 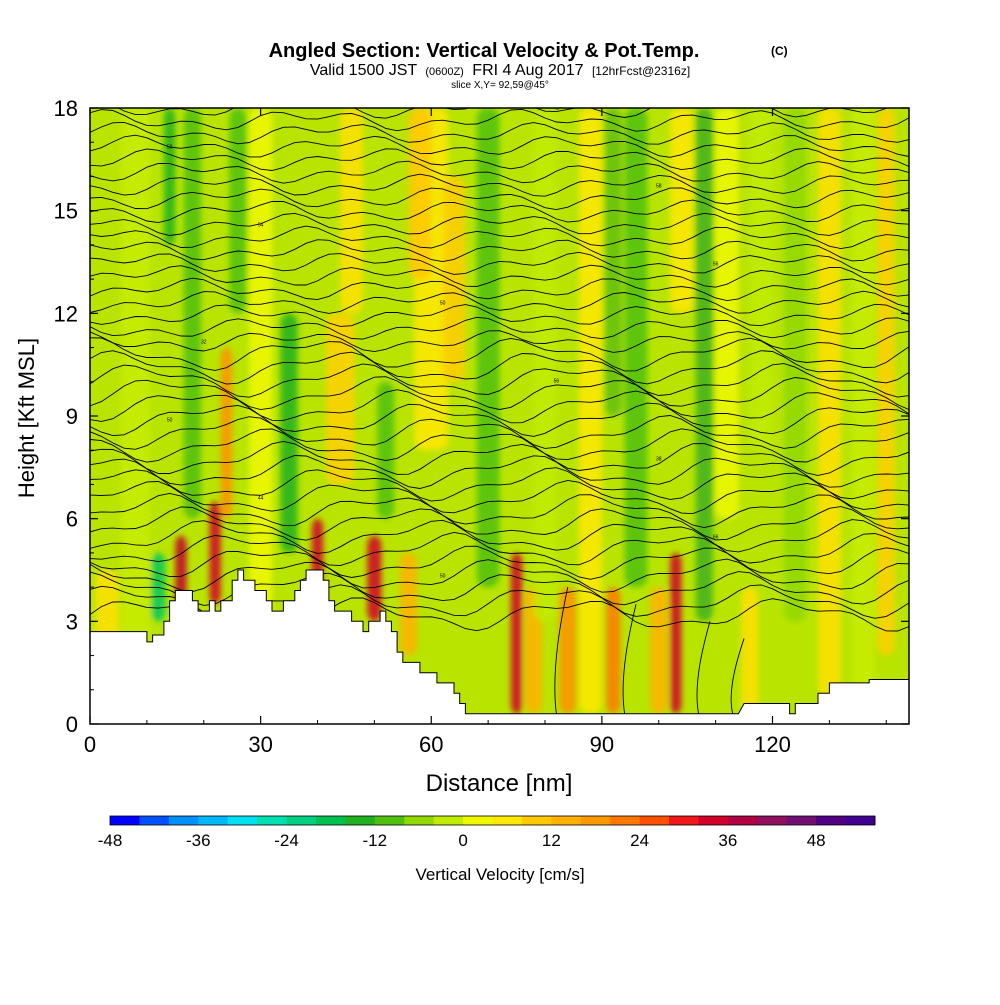 What do you see at coordinates (66, 108) in the screenshot?
I see `y-tick-label: 18` at bounding box center [66, 108].